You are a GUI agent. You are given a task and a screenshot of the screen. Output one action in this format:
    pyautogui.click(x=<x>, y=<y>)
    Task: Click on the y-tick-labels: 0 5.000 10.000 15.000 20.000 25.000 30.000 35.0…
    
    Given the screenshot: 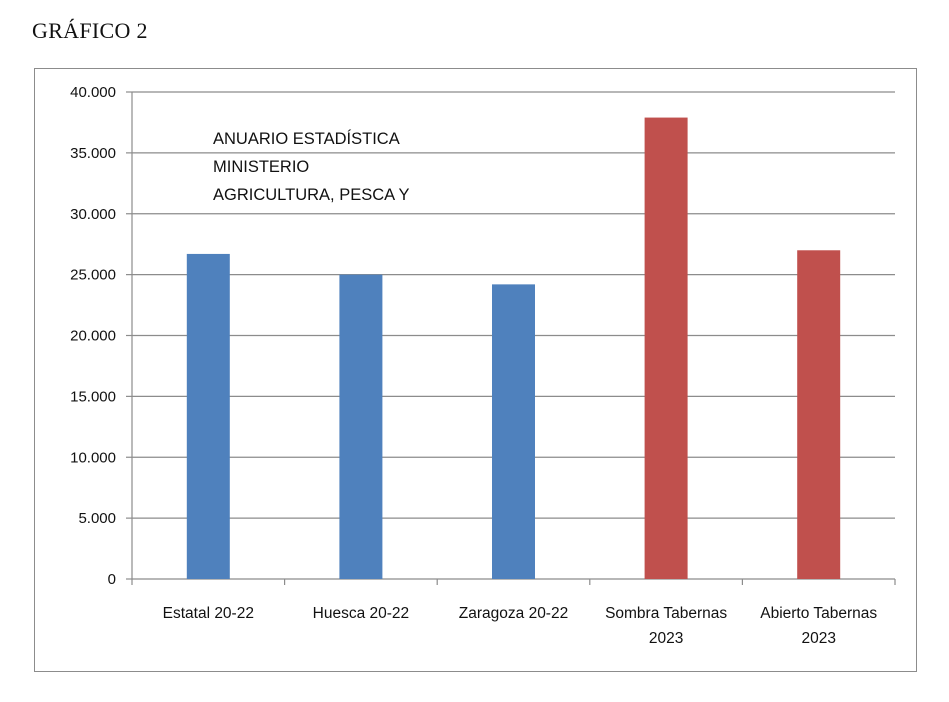 What is the action you would take?
    pyautogui.click(x=93, y=336)
    